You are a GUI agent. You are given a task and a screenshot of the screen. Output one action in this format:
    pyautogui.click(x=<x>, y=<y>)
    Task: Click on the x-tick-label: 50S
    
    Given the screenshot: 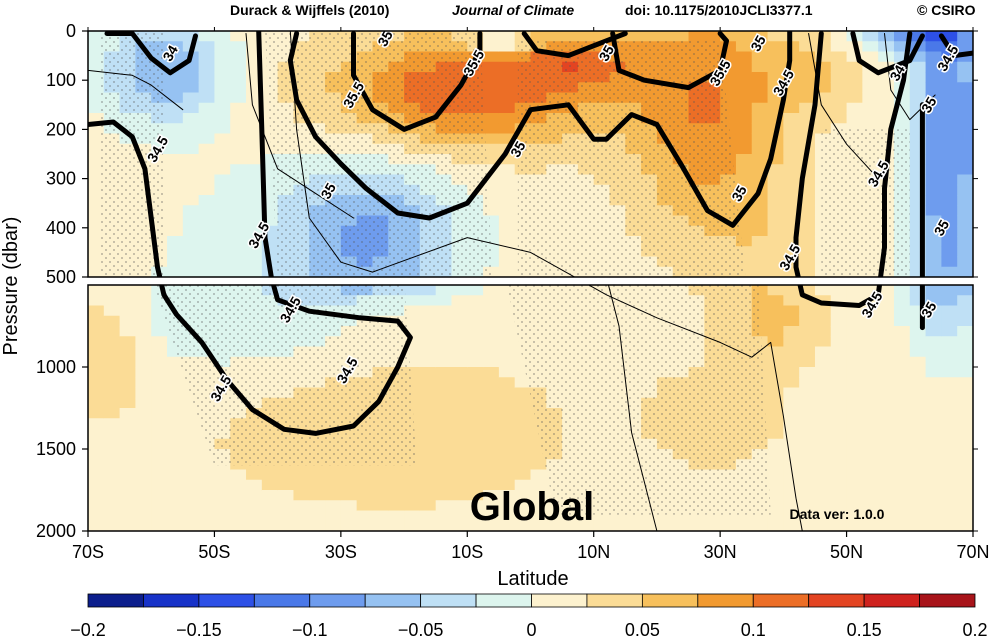 What is the action you would take?
    pyautogui.click(x=214, y=552)
    